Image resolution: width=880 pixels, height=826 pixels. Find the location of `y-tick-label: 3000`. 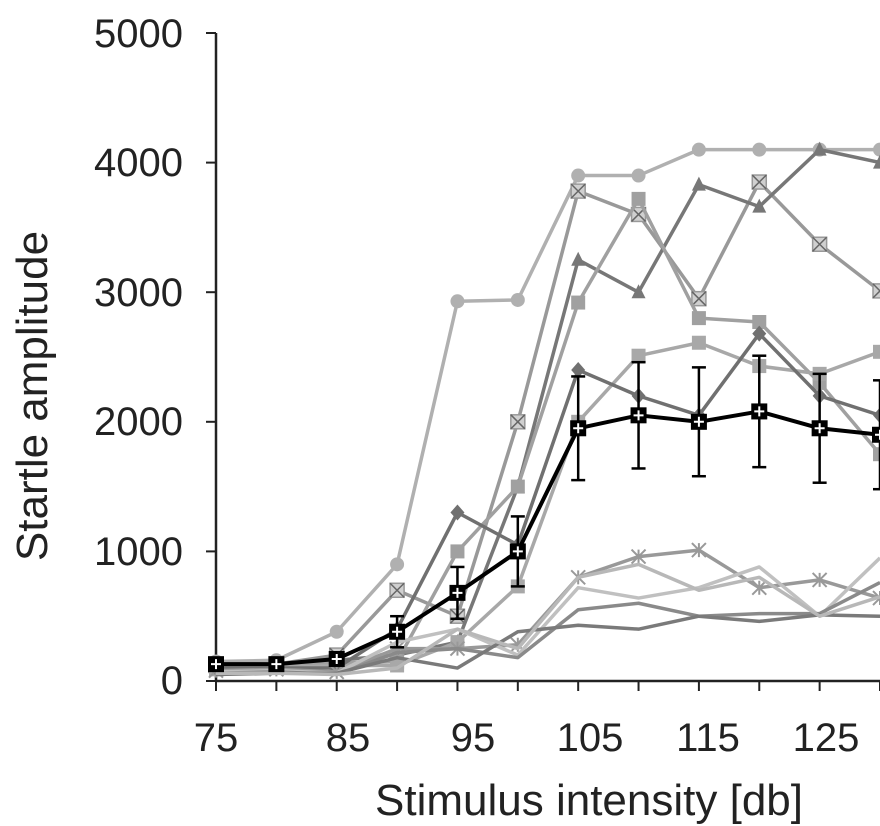

y-tick-label: 3000 is located at coordinates (138, 293).